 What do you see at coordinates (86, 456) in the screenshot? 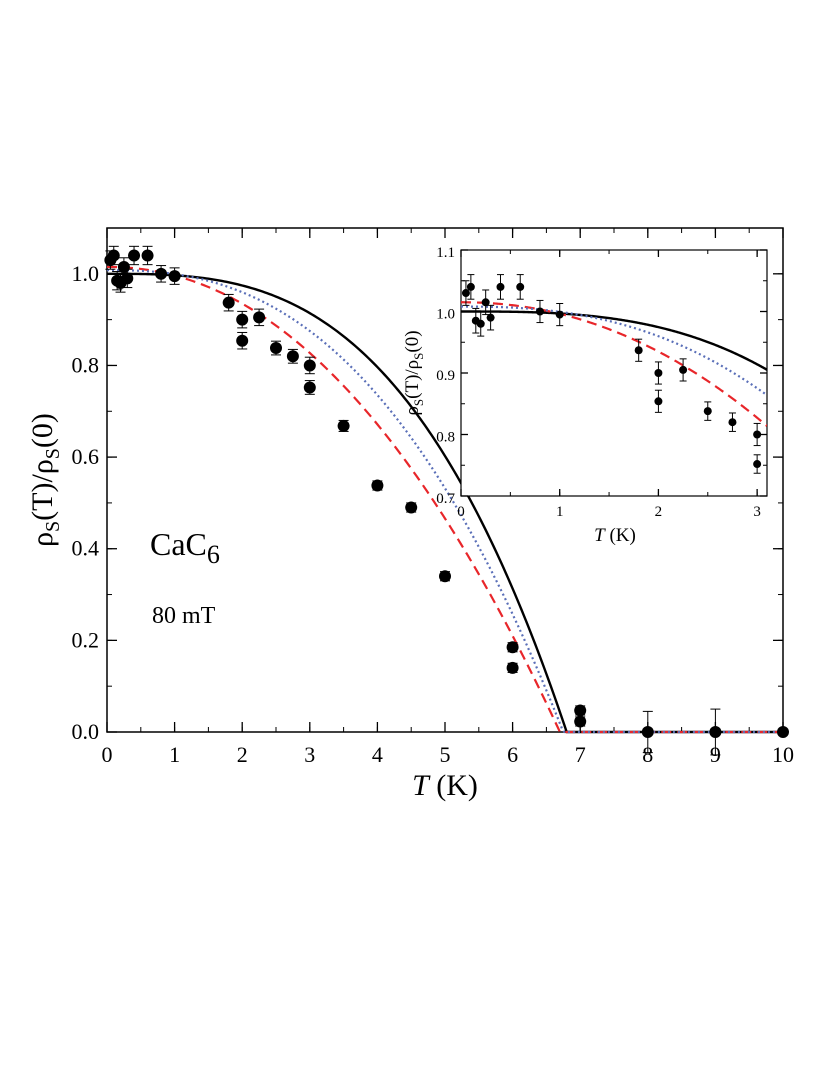
I see `y-tick-label: 0.6` at bounding box center [86, 456].